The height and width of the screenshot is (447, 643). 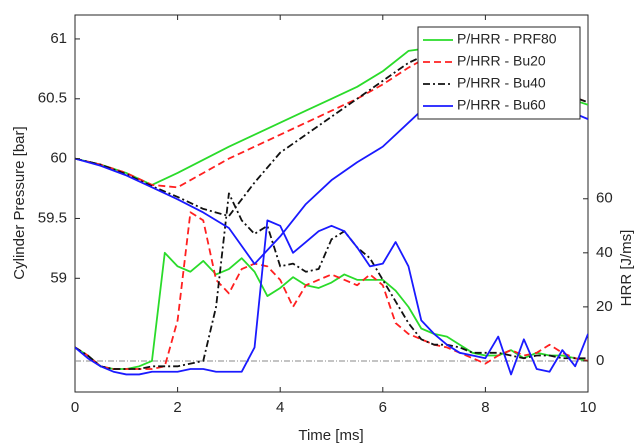 I want to click on y-tick-label: 60.5, so click(x=52, y=98).